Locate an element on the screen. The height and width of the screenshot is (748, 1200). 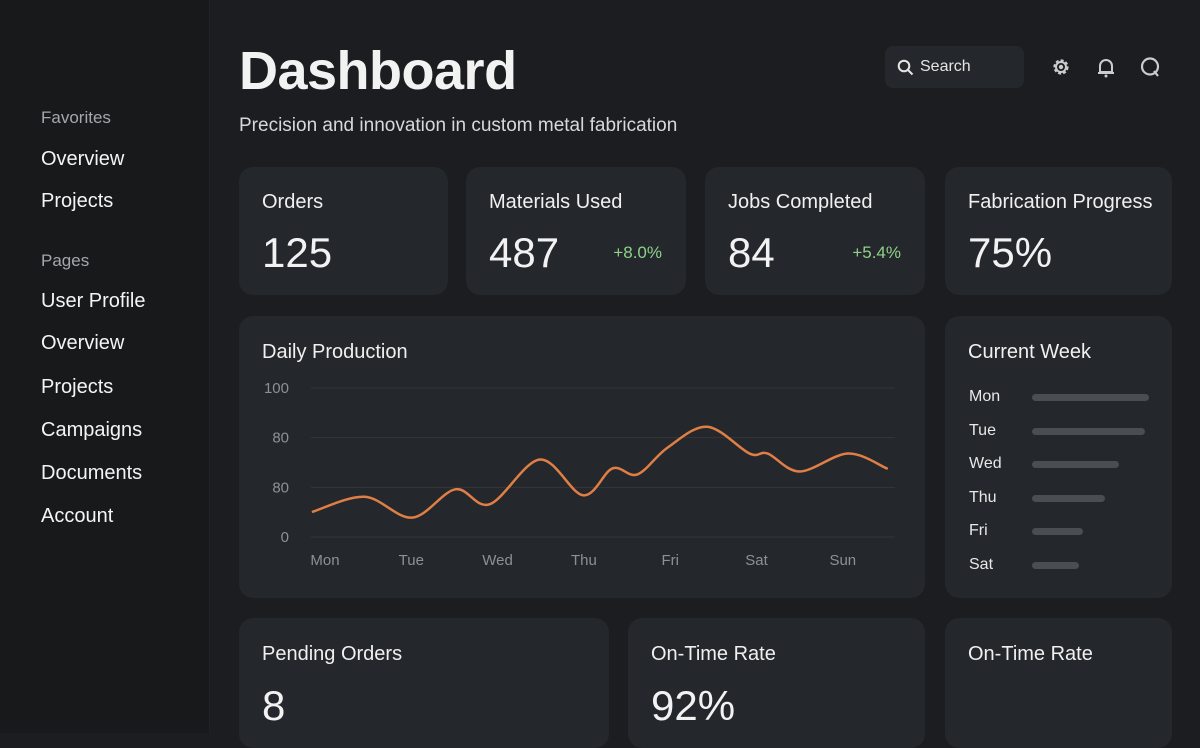
nav-account: Account is located at coordinates (77, 516).